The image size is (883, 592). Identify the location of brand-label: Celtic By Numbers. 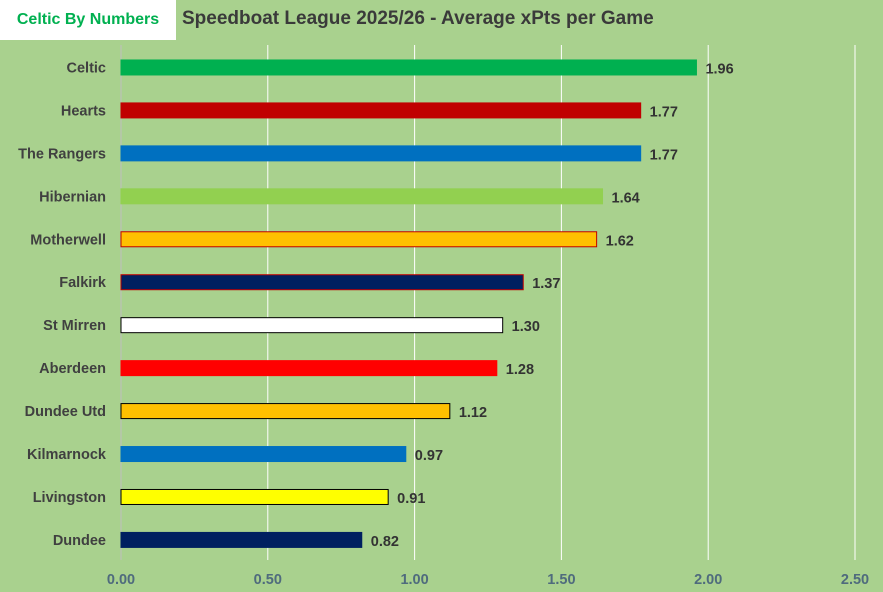
(88, 19).